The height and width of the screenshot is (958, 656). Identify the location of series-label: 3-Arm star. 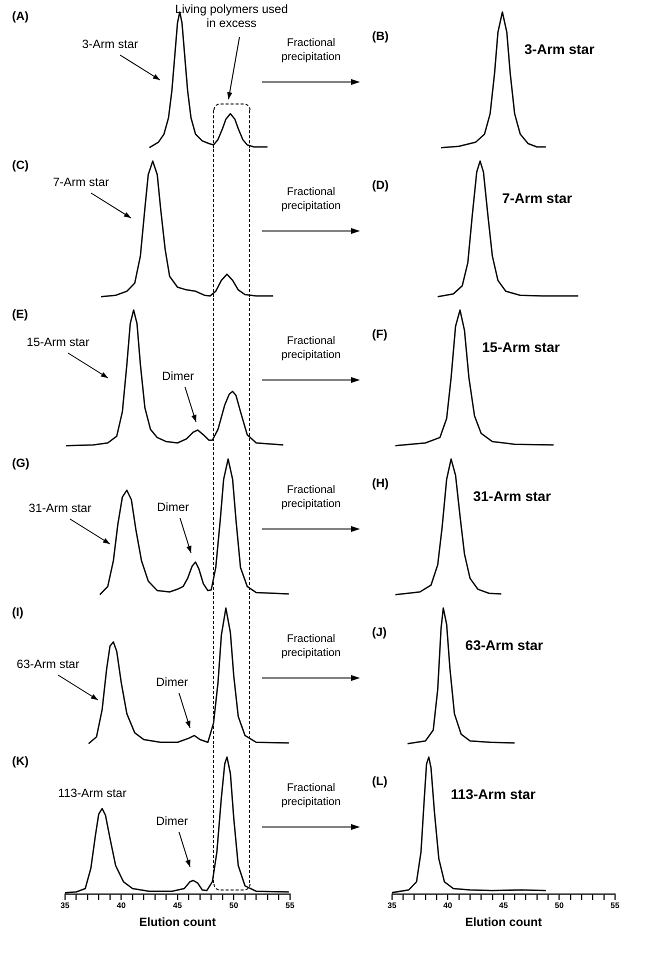
(559, 49).